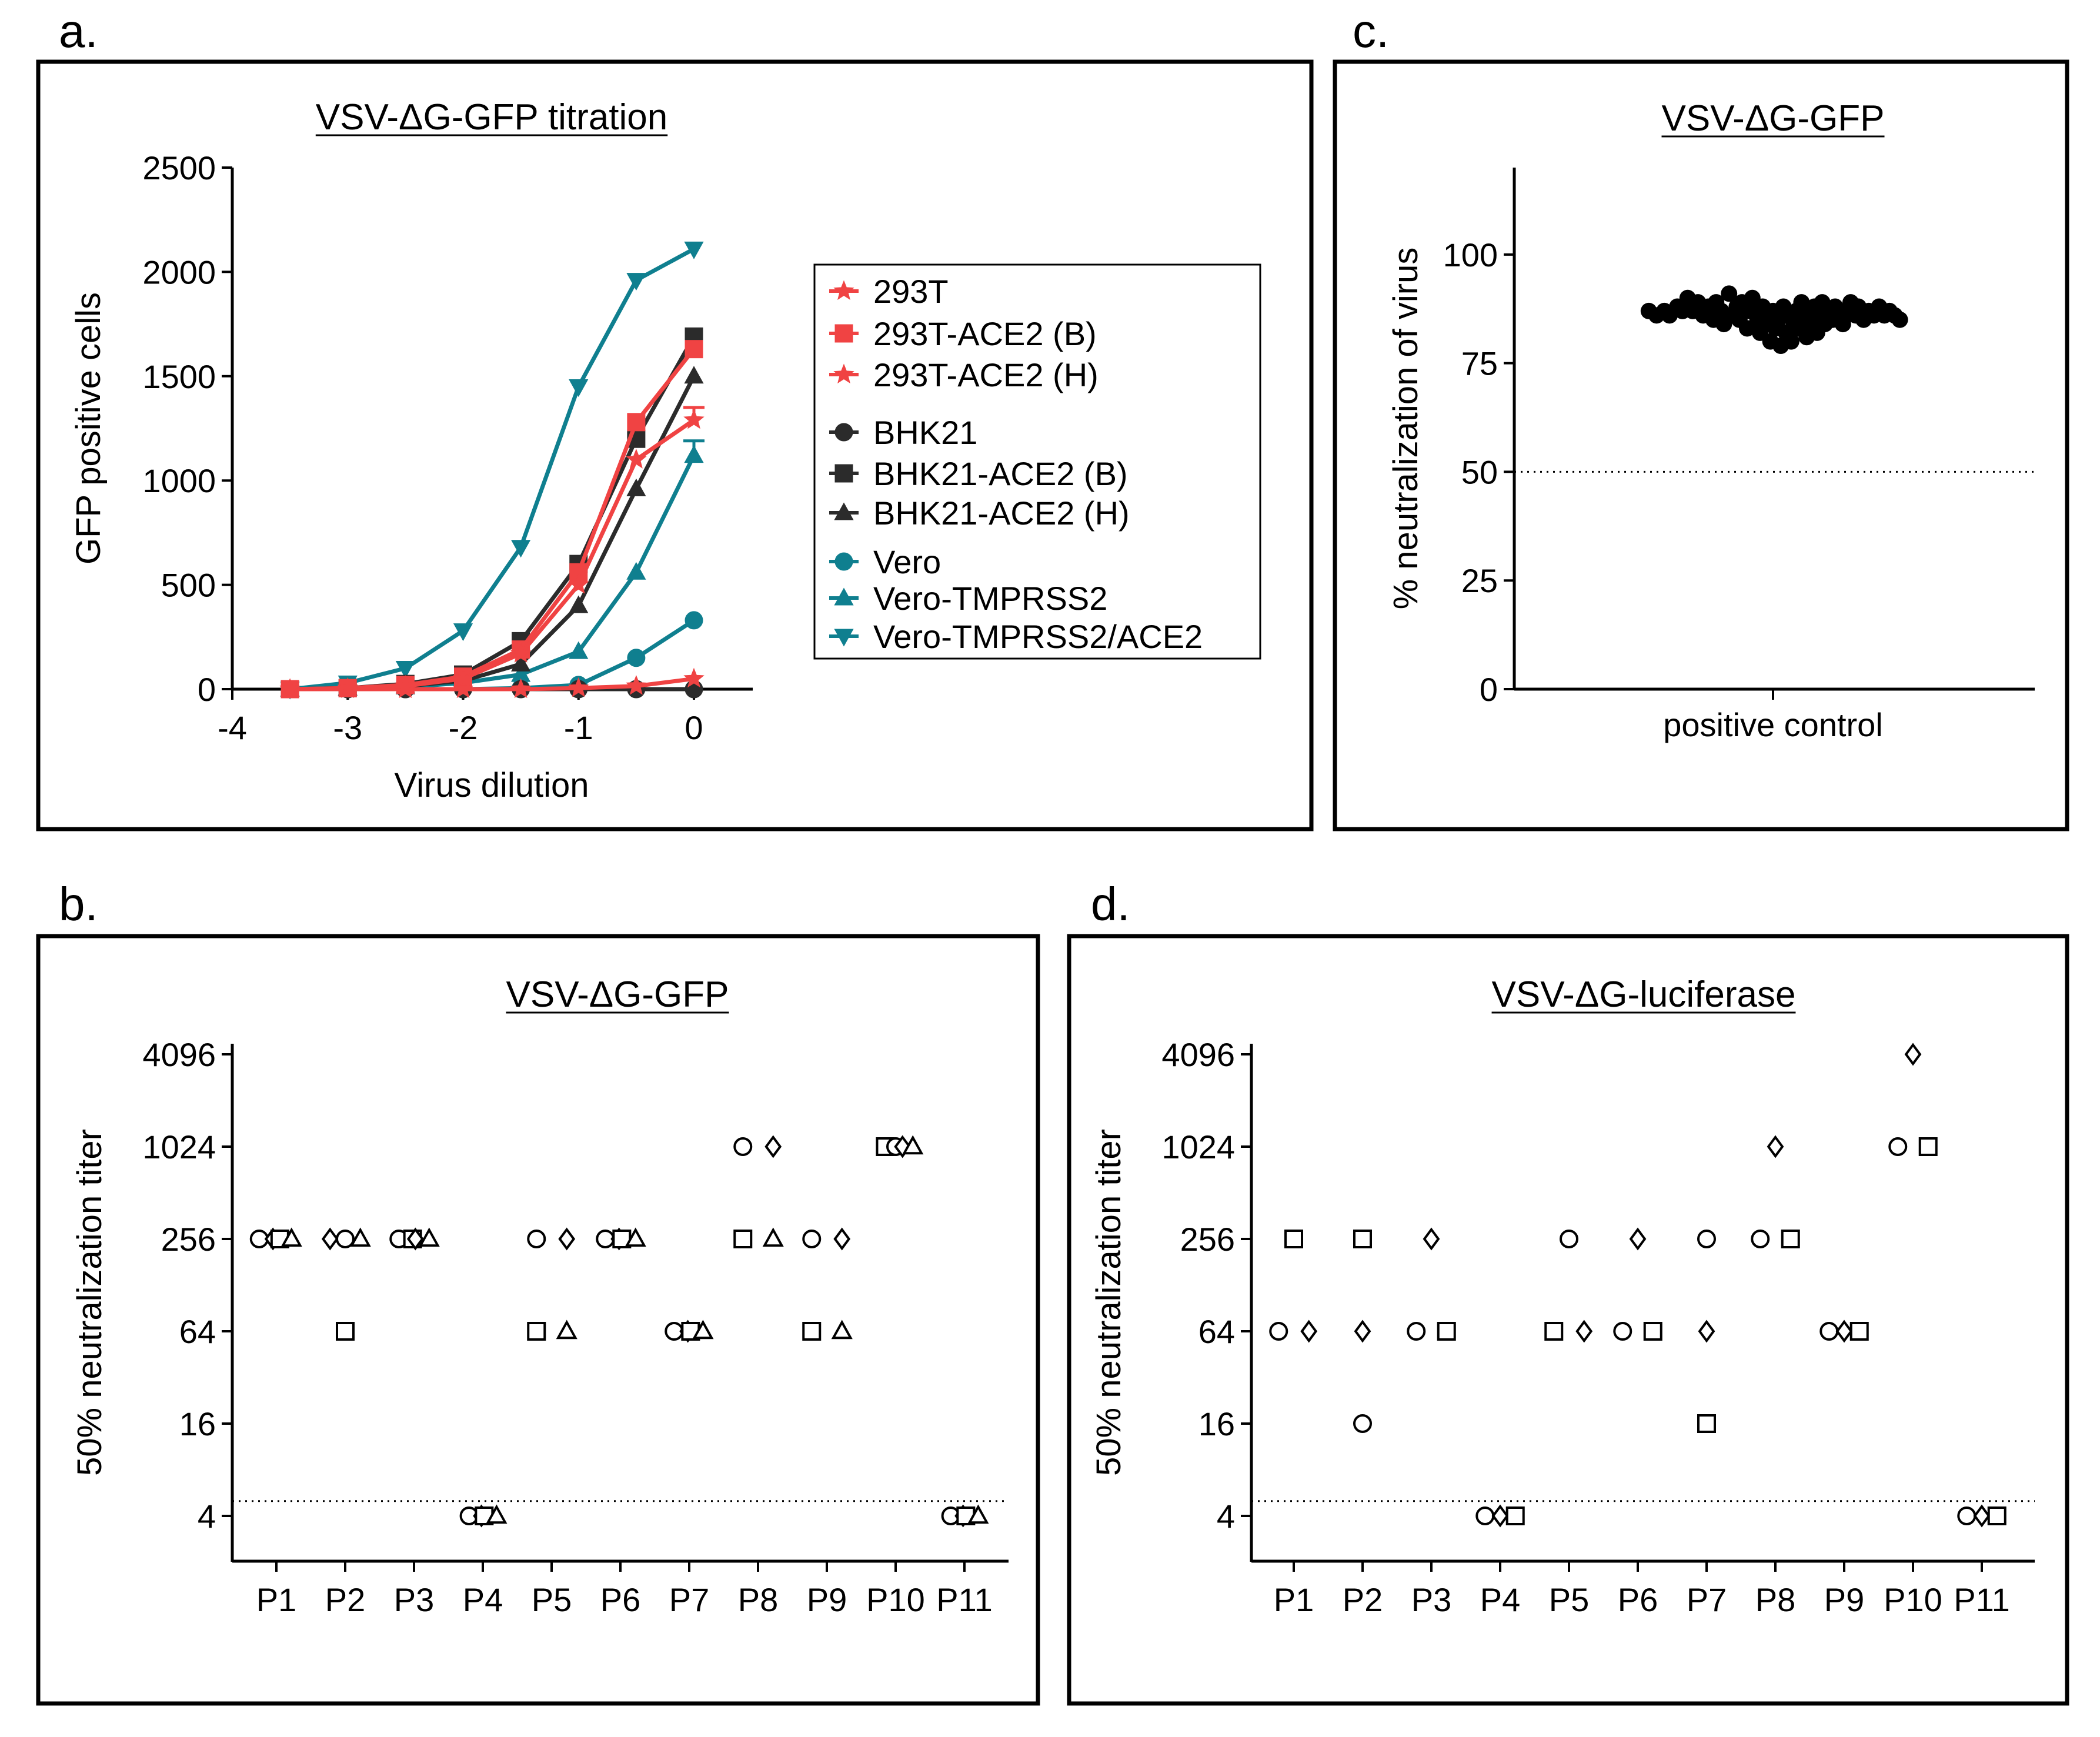  Describe the element at coordinates (1760, 1239) in the screenshot. I see `panel-d-point-p8-circle` at that location.